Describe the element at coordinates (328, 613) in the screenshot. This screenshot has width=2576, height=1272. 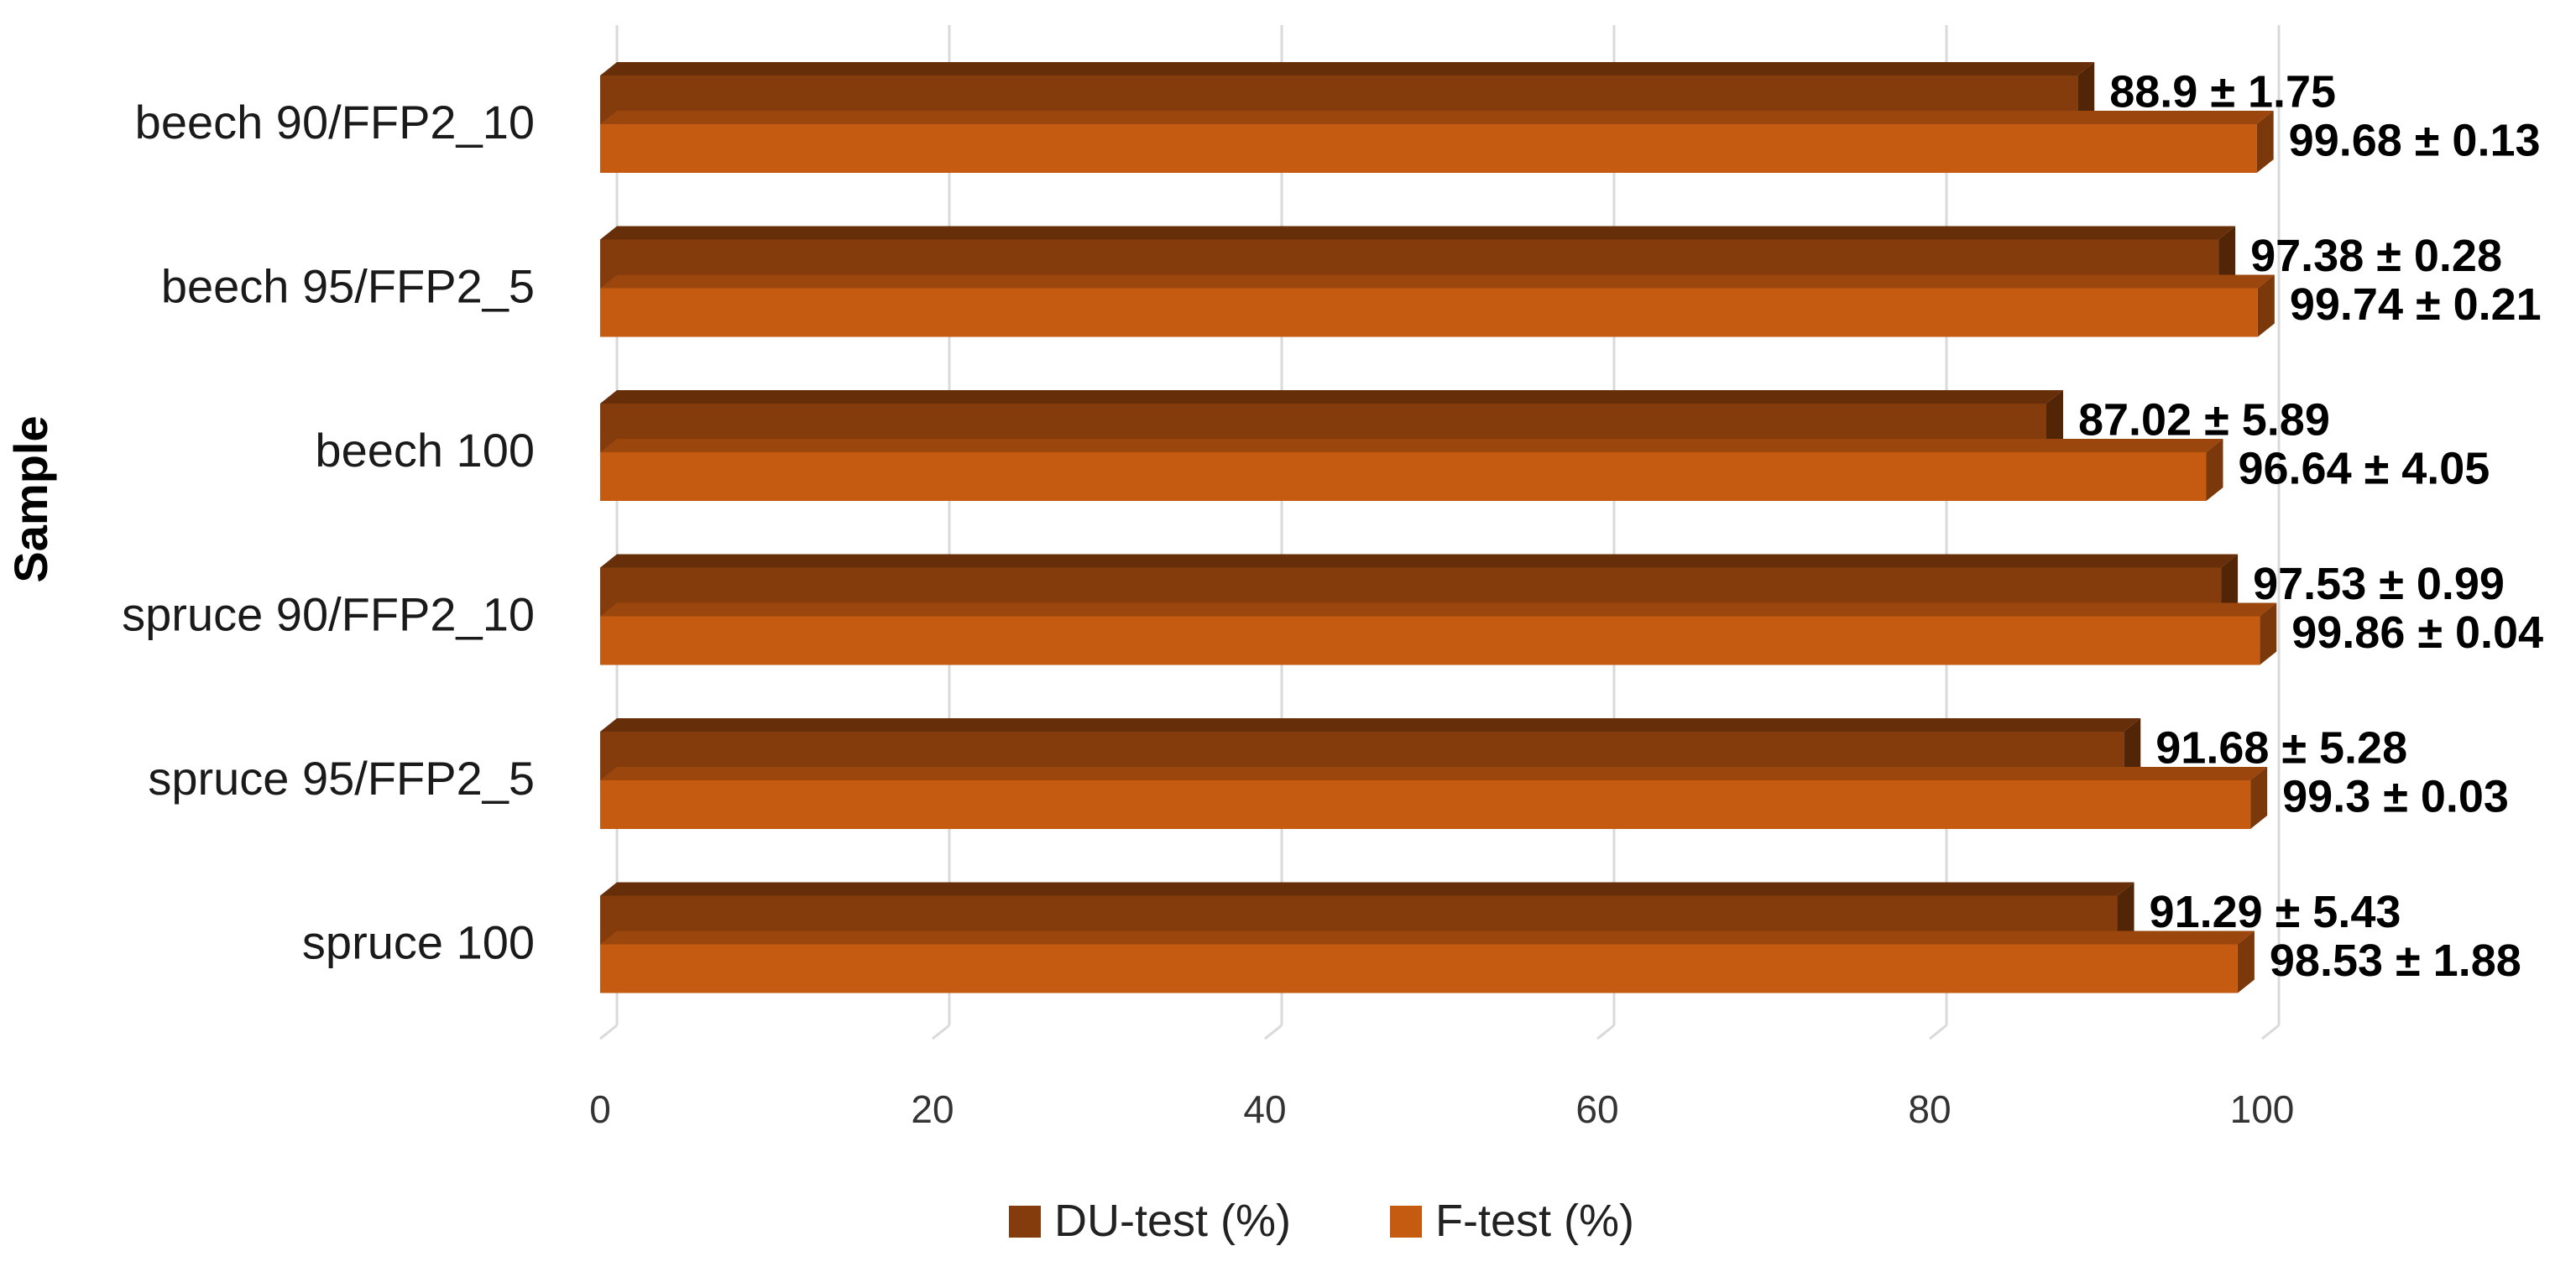
I see `category-label: spruce 90/FFP2_10` at that location.